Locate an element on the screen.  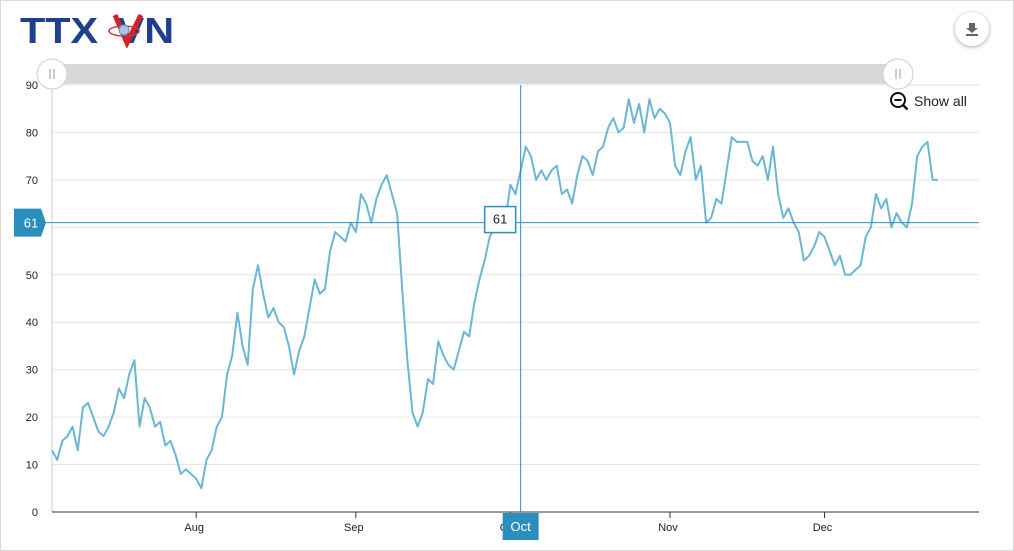
y-tick-label: 50 is located at coordinates (32, 276).